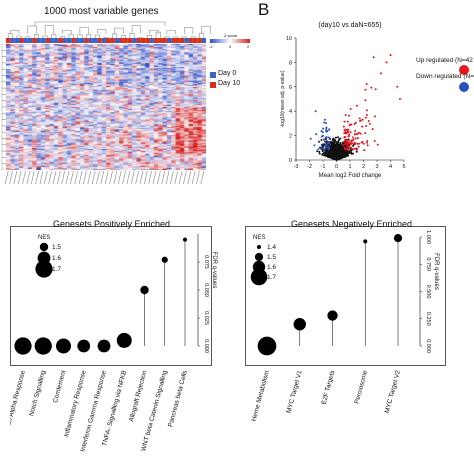 The image size is (474, 474). I want to click on dotplot-category-label: MYC Target V1, so click(295, 391).